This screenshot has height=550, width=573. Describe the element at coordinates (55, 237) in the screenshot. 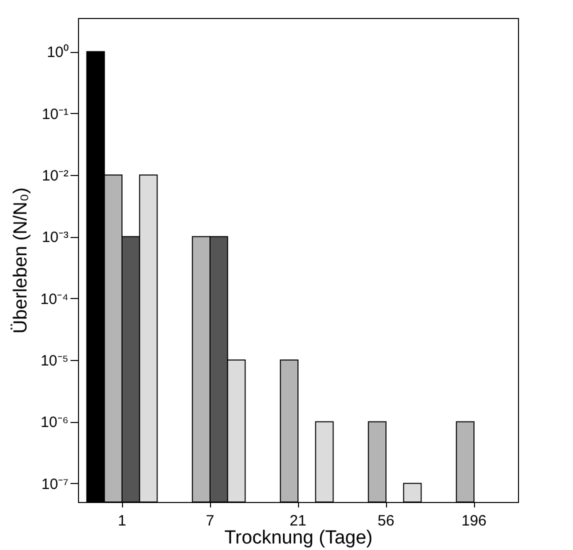

I see `y-tick-label: 10⁻³` at that location.